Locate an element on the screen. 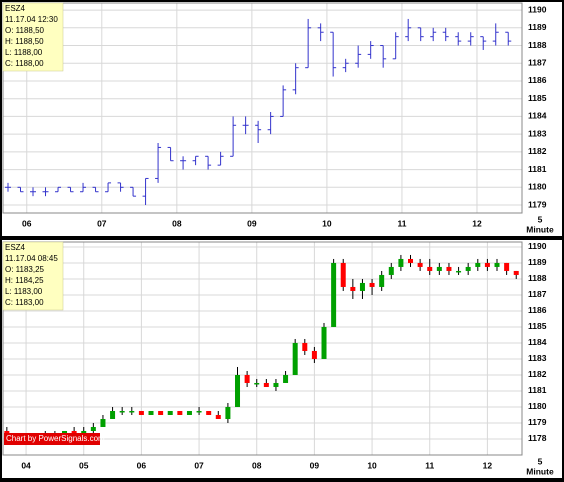 The height and width of the screenshot is (482, 564). info-text: H: 1188,50 is located at coordinates (24, 41).